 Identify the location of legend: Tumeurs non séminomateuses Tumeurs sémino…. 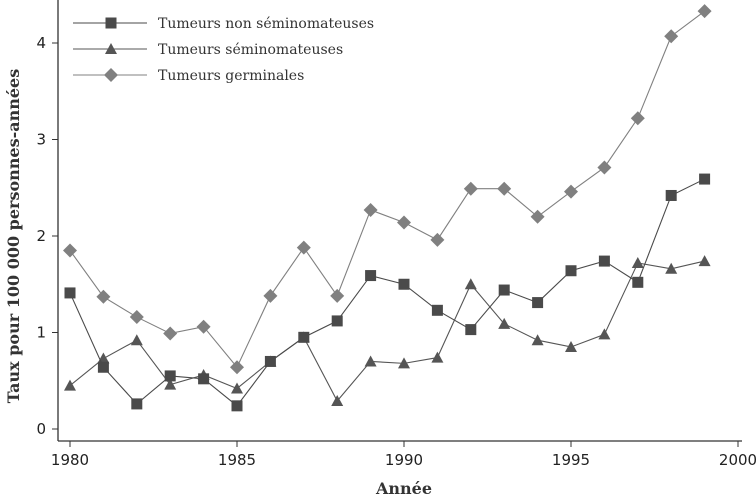
(223, 50).